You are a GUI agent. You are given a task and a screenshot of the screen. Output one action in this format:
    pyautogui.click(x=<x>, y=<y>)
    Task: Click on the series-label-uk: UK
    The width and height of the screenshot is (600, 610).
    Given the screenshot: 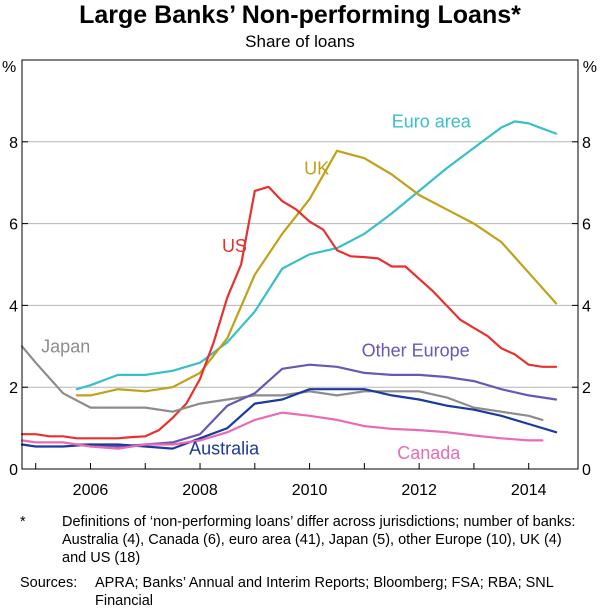 What is the action you would take?
    pyautogui.click(x=316, y=169)
    